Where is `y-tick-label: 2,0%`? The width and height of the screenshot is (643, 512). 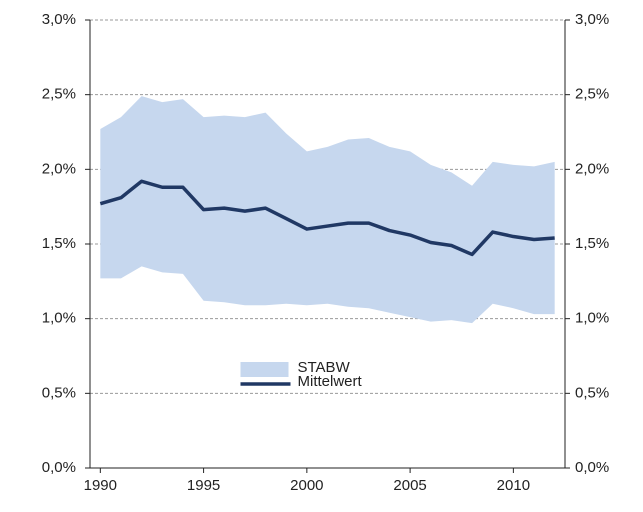
y-tick-label: 2,0% is located at coordinates (59, 168).